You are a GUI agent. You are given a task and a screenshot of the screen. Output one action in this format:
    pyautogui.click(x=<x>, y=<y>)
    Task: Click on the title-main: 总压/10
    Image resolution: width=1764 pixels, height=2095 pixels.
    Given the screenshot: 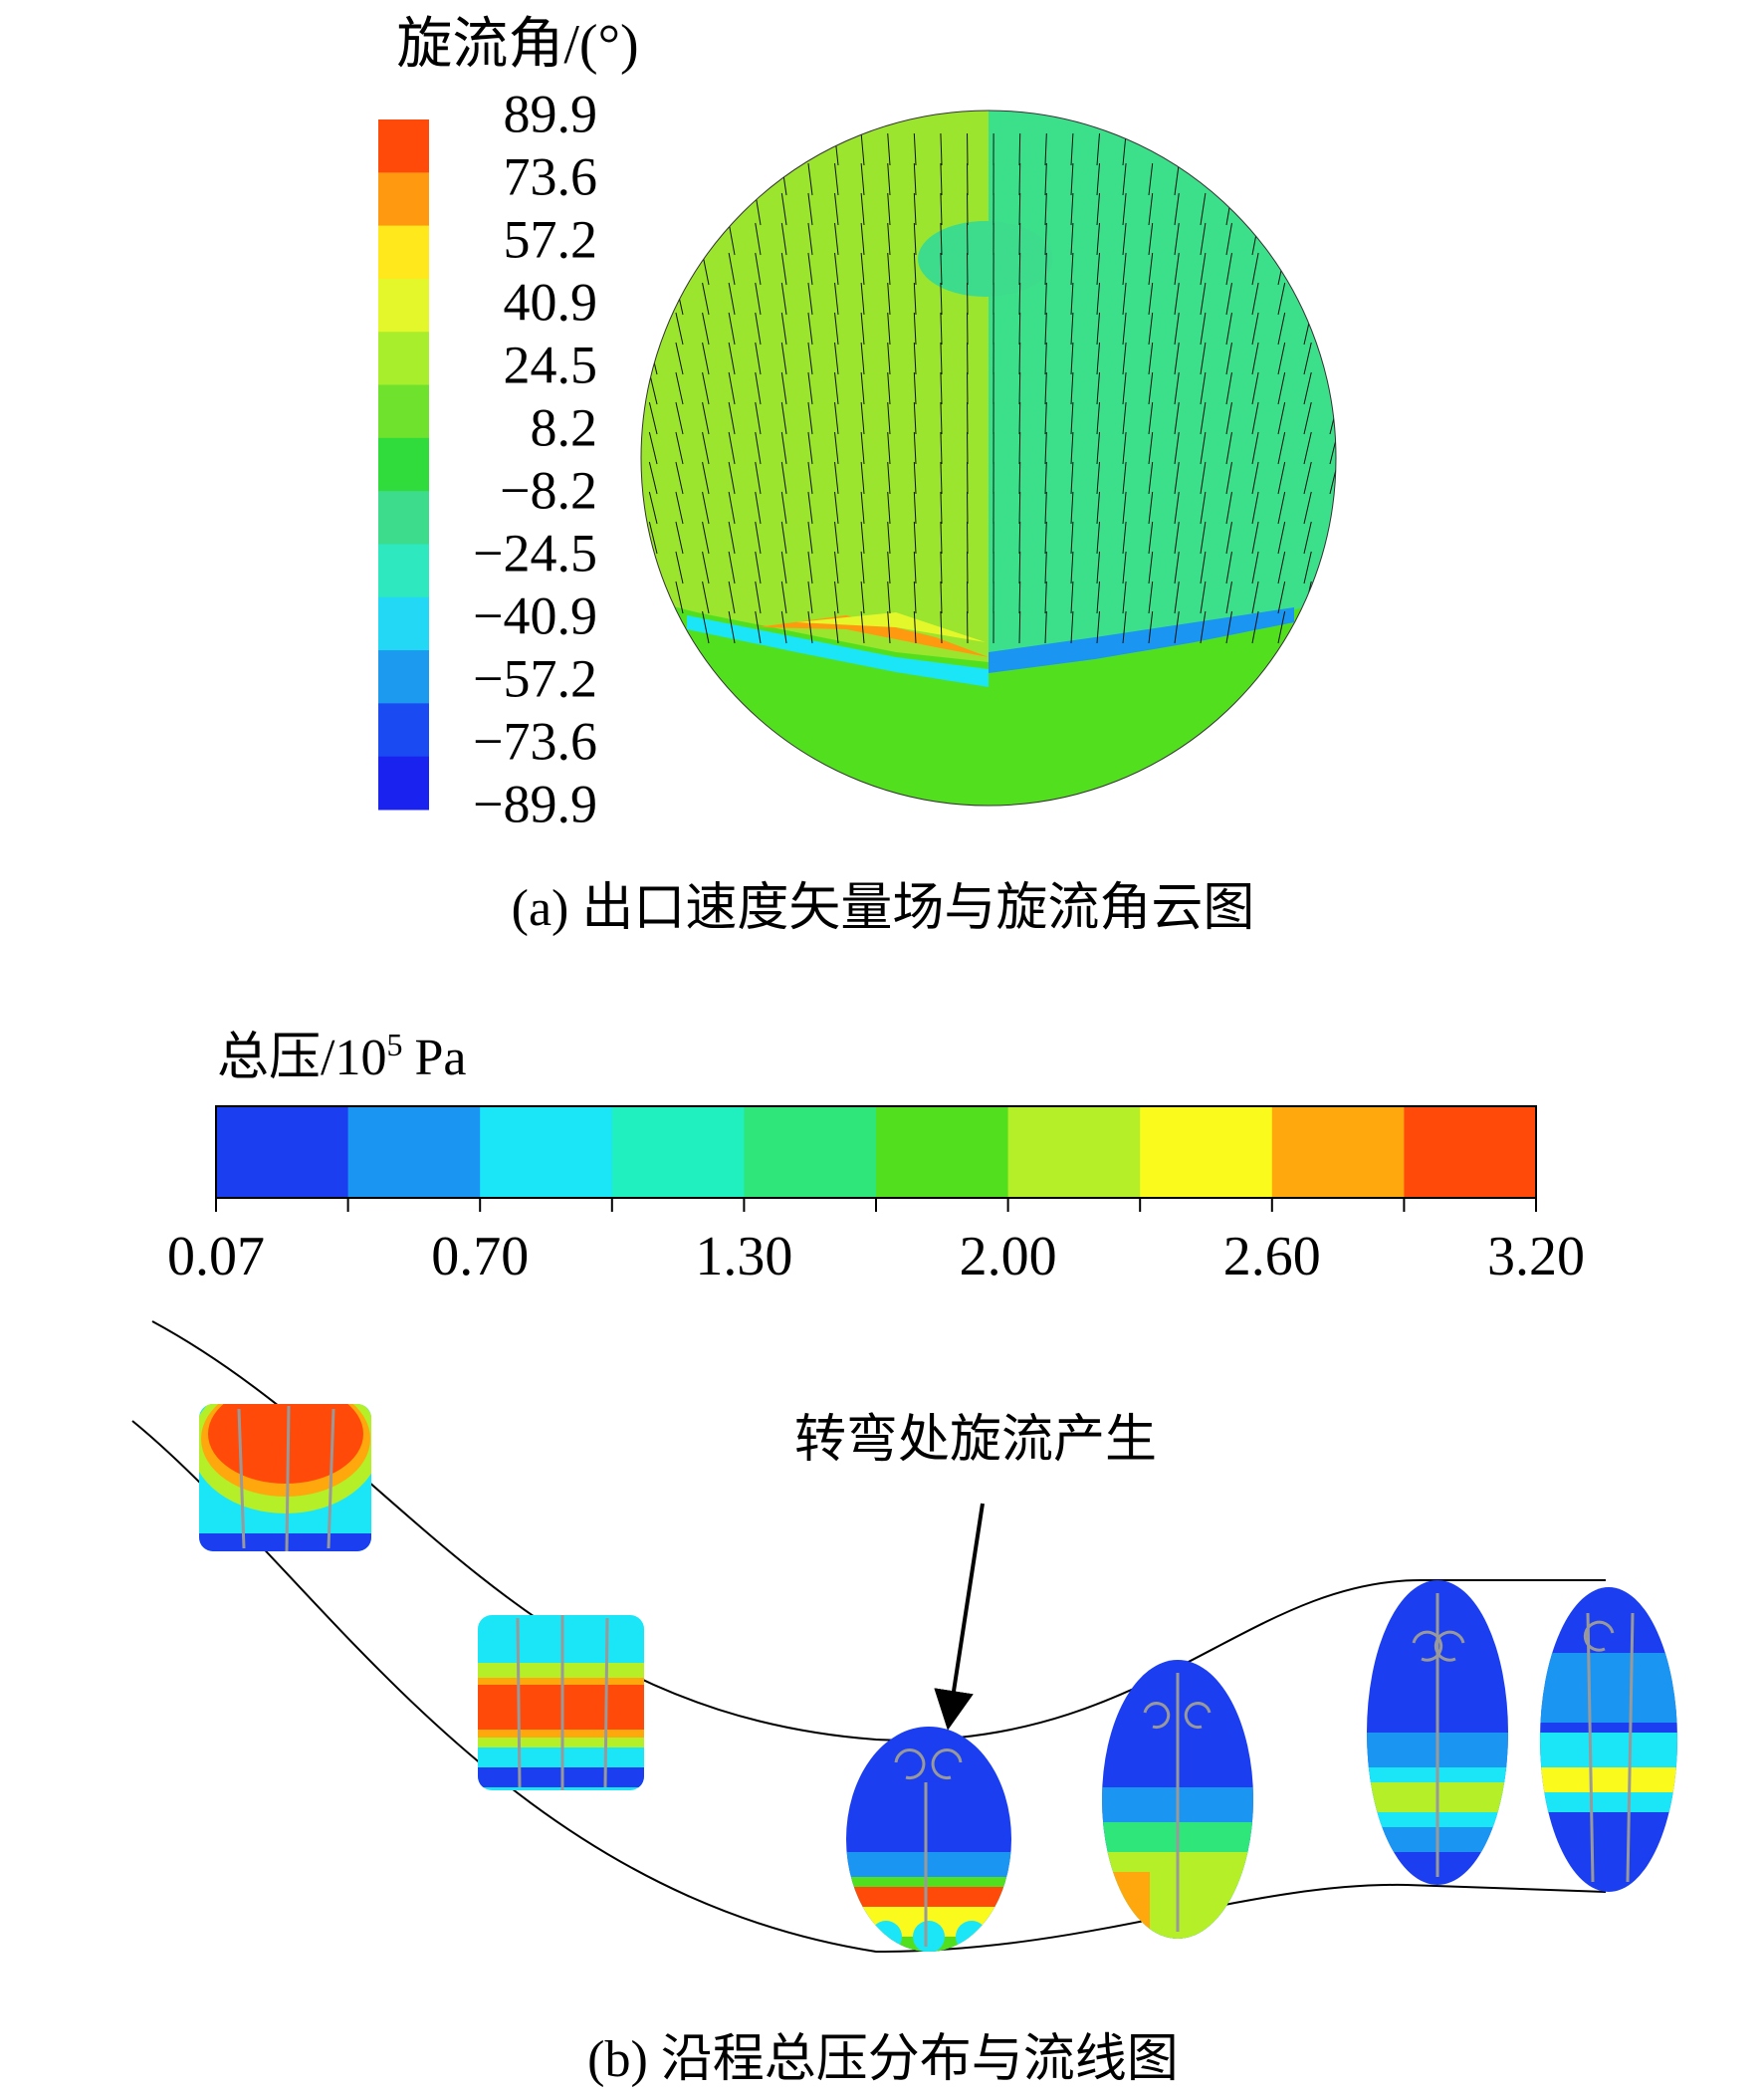 What is the action you would take?
    pyautogui.click(x=301, y=1058)
    